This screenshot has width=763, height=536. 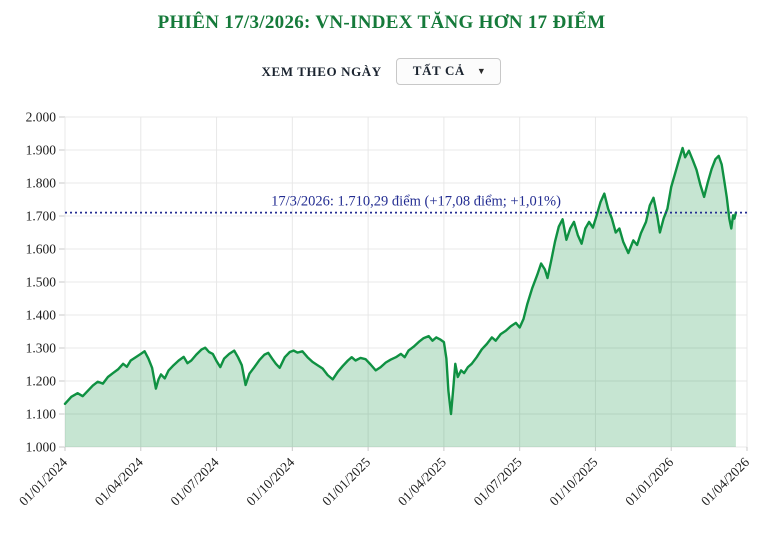 I want to click on y-axis-label: 1.700, so click(x=41, y=216).